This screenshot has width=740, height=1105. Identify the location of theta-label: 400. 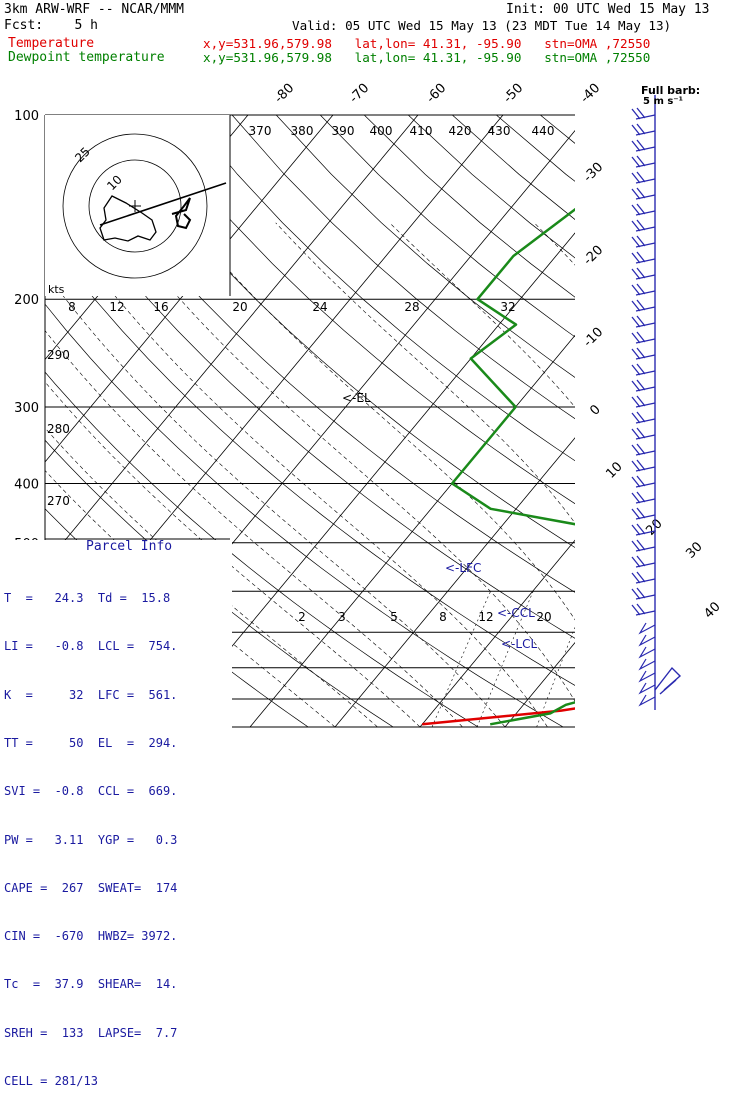
(381, 131).